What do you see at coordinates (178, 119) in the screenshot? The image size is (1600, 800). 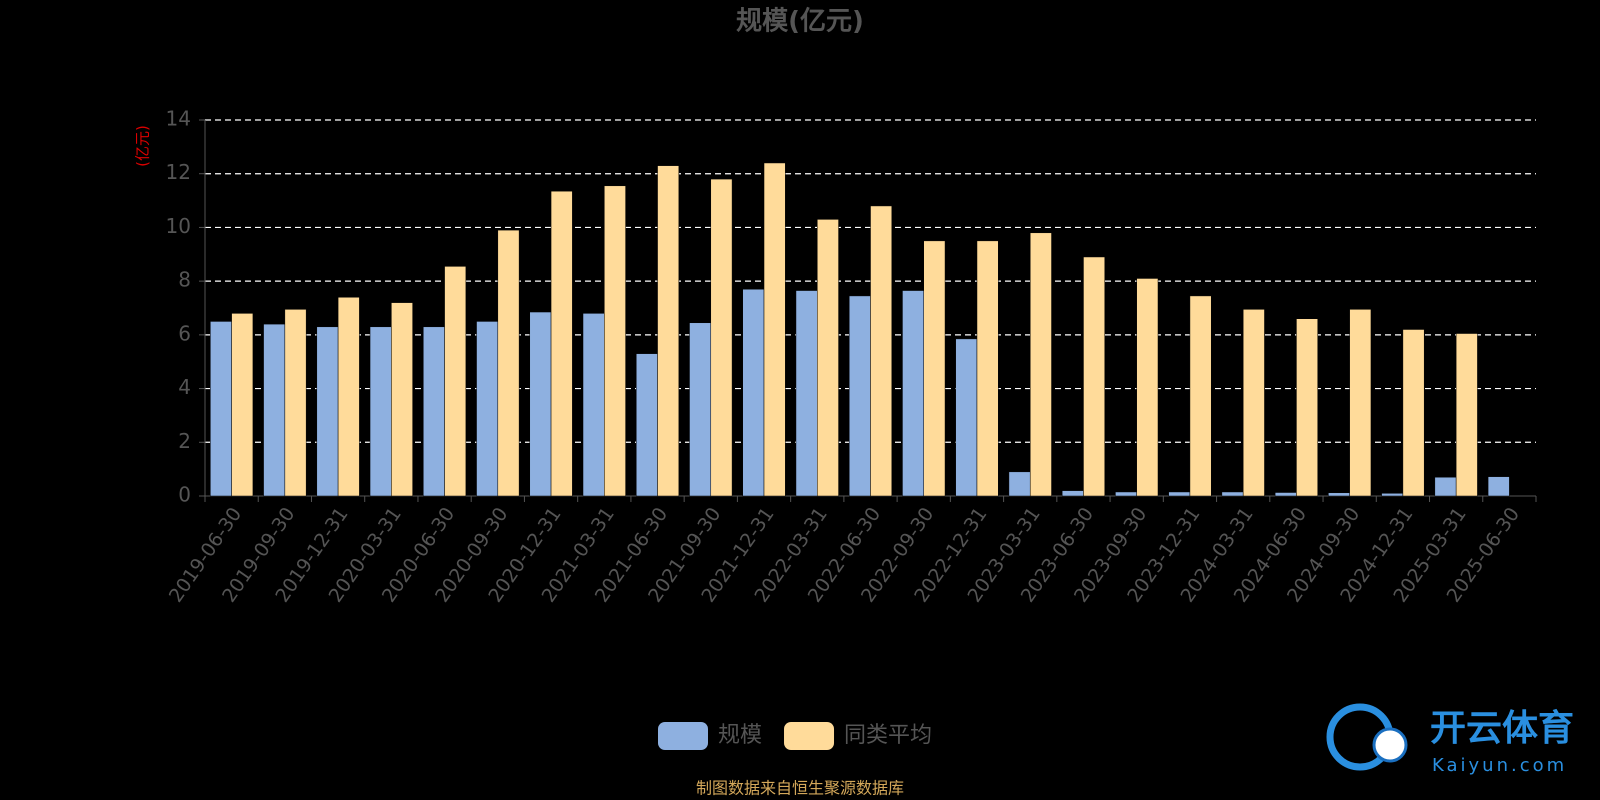 I see `y-tick-label: 14` at bounding box center [178, 119].